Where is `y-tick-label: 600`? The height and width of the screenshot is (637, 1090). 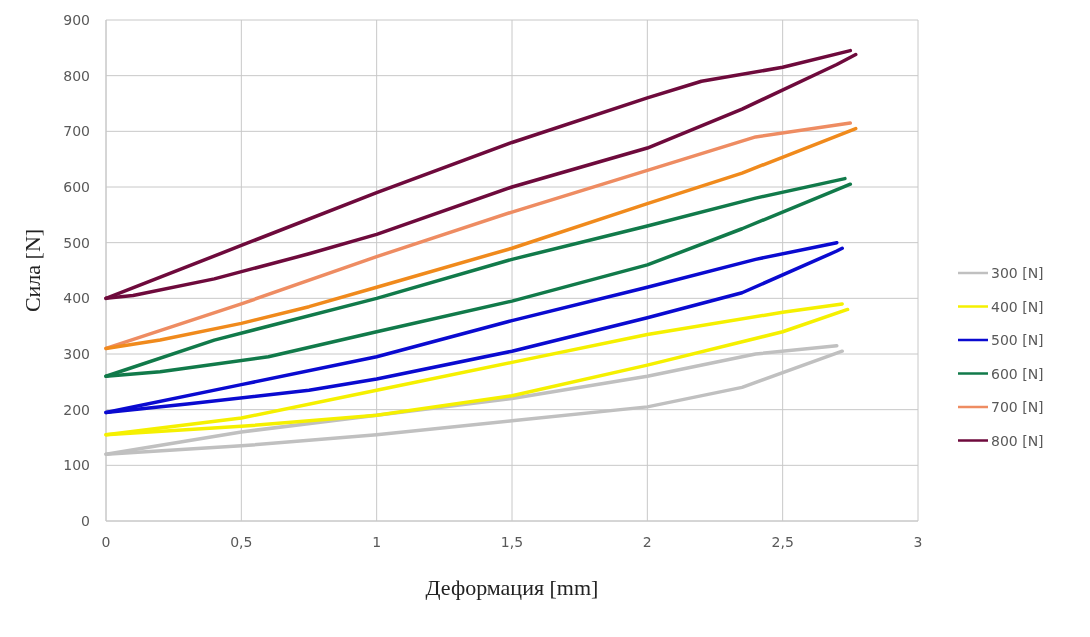
y-tick-label: 600 is located at coordinates (76, 187).